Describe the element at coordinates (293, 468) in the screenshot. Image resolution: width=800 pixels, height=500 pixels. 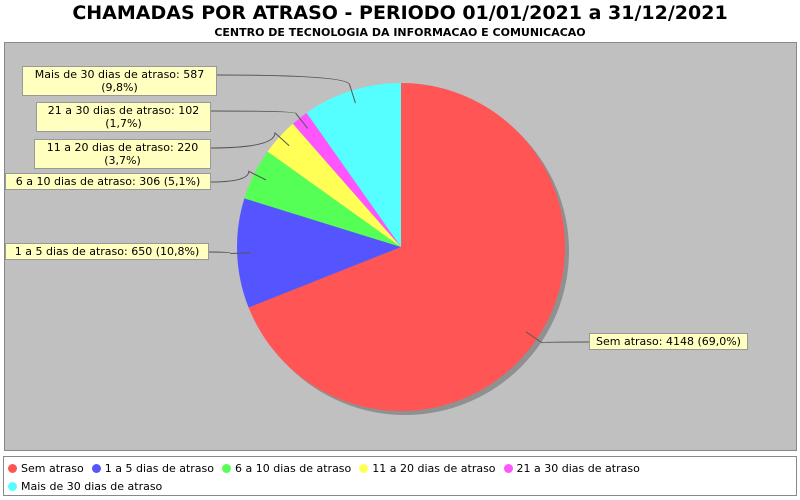
I see `legend-label: 6 a 10 dias de atraso` at that location.